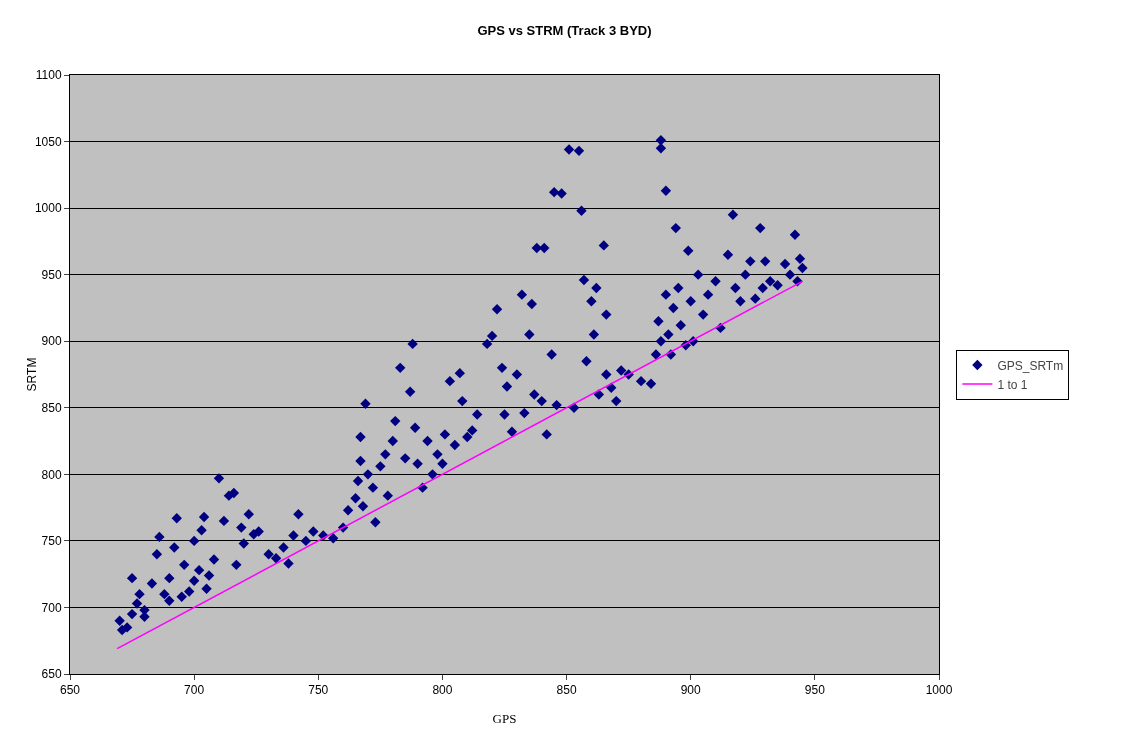 Image resolution: width=1129 pixels, height=744 pixels. Describe the element at coordinates (51, 407) in the screenshot. I see `y-tick-label: 850` at that location.